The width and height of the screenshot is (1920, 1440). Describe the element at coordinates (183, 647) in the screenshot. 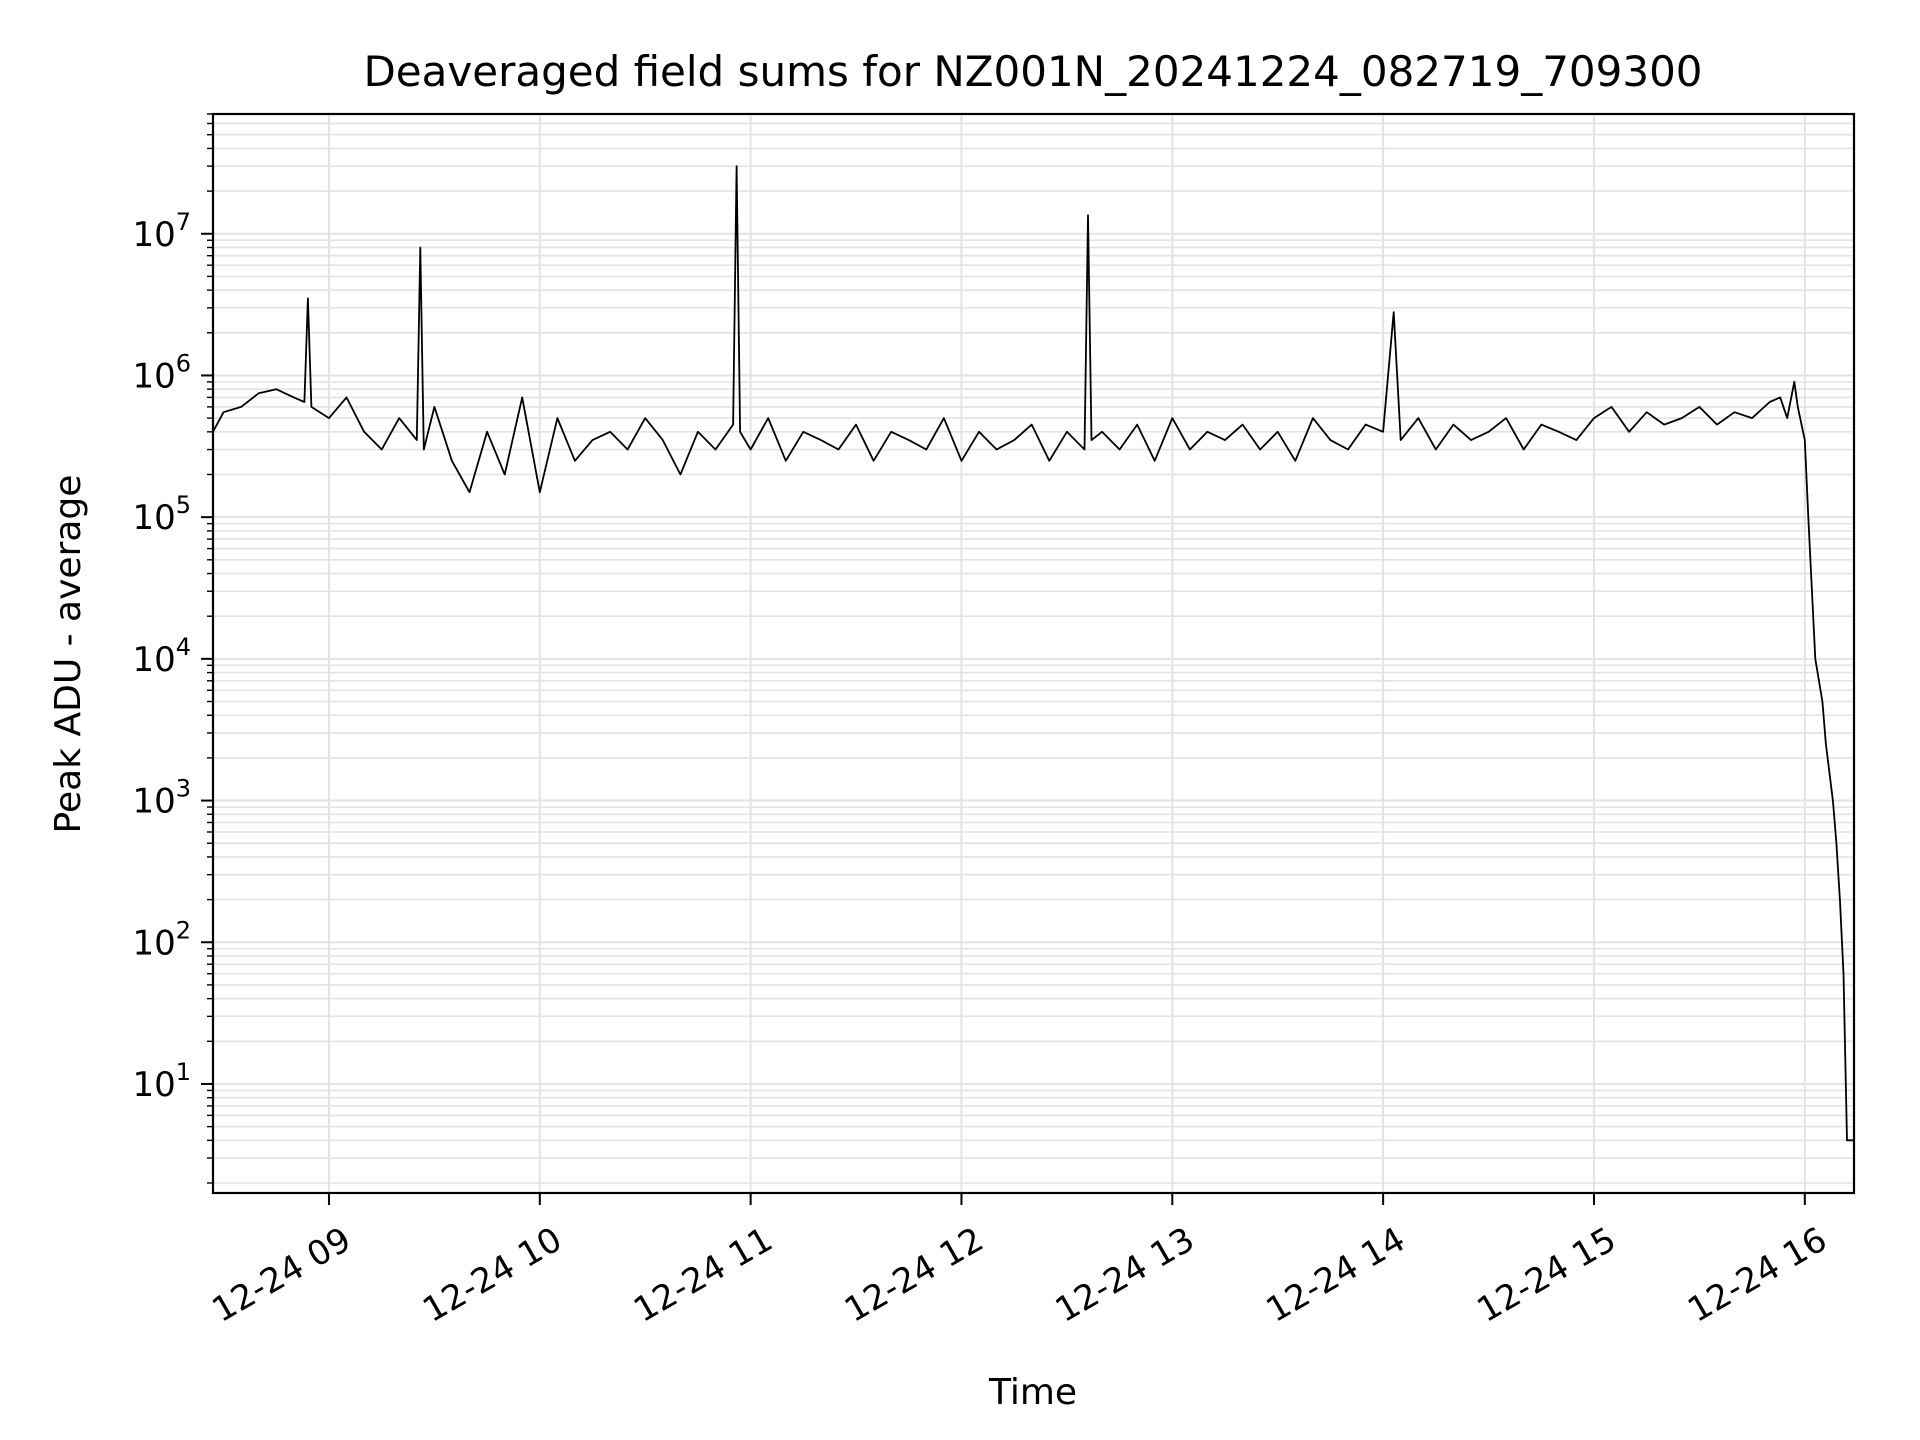

I see `y-tick-label-exponent: 4` at that location.